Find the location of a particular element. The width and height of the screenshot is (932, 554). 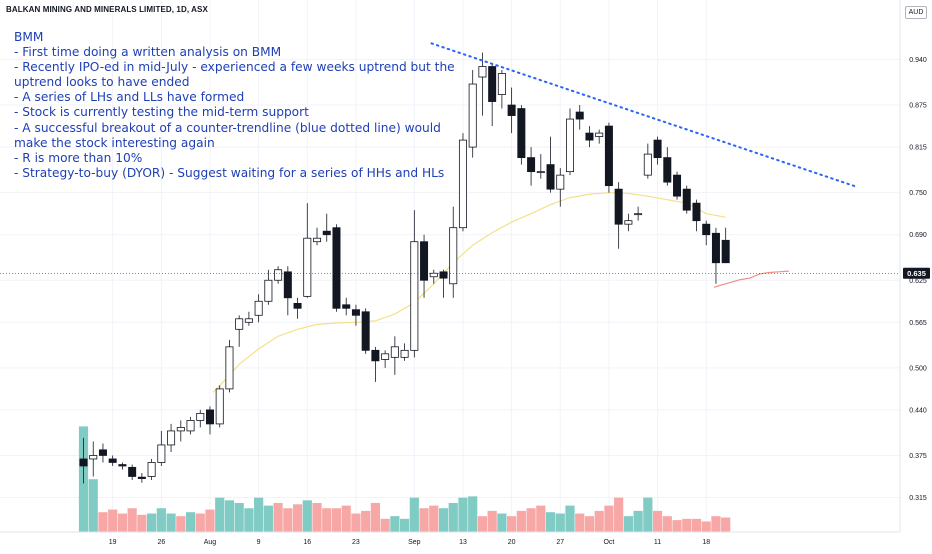

y-tick-label: 0.565 is located at coordinates (918, 323).